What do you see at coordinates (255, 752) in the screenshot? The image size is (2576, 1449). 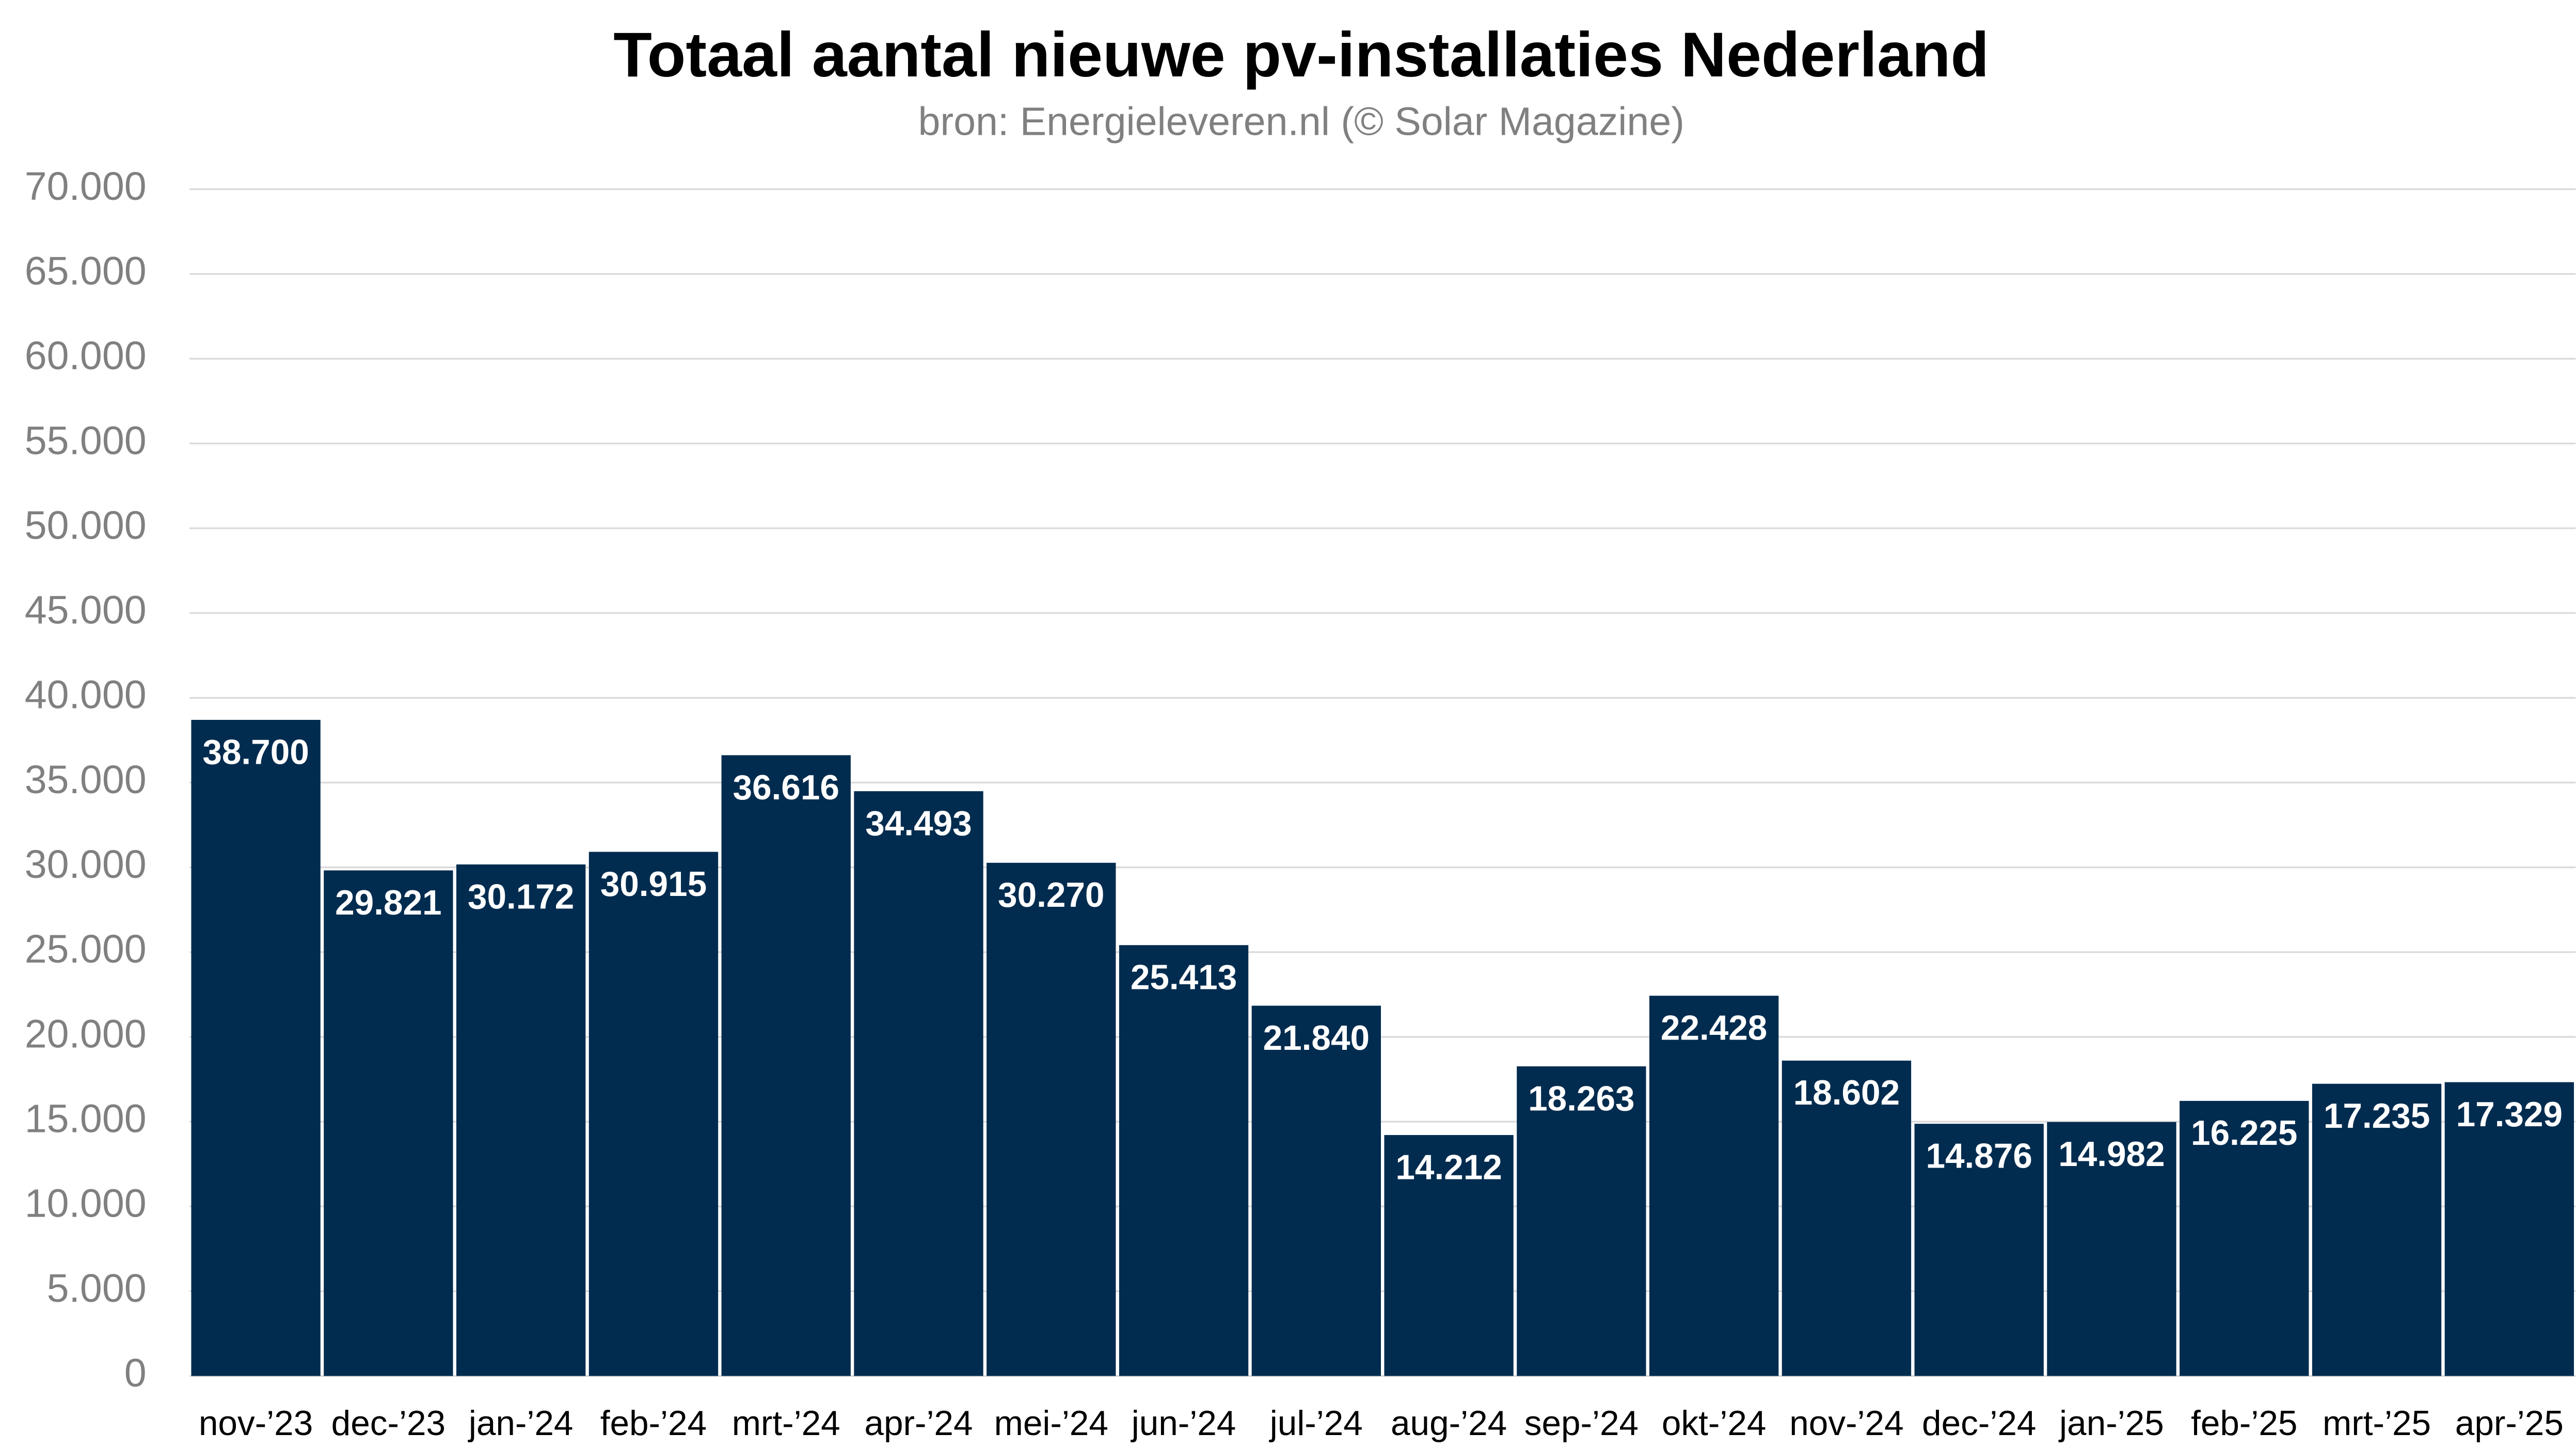 I see `value-label: 38.700` at bounding box center [255, 752].